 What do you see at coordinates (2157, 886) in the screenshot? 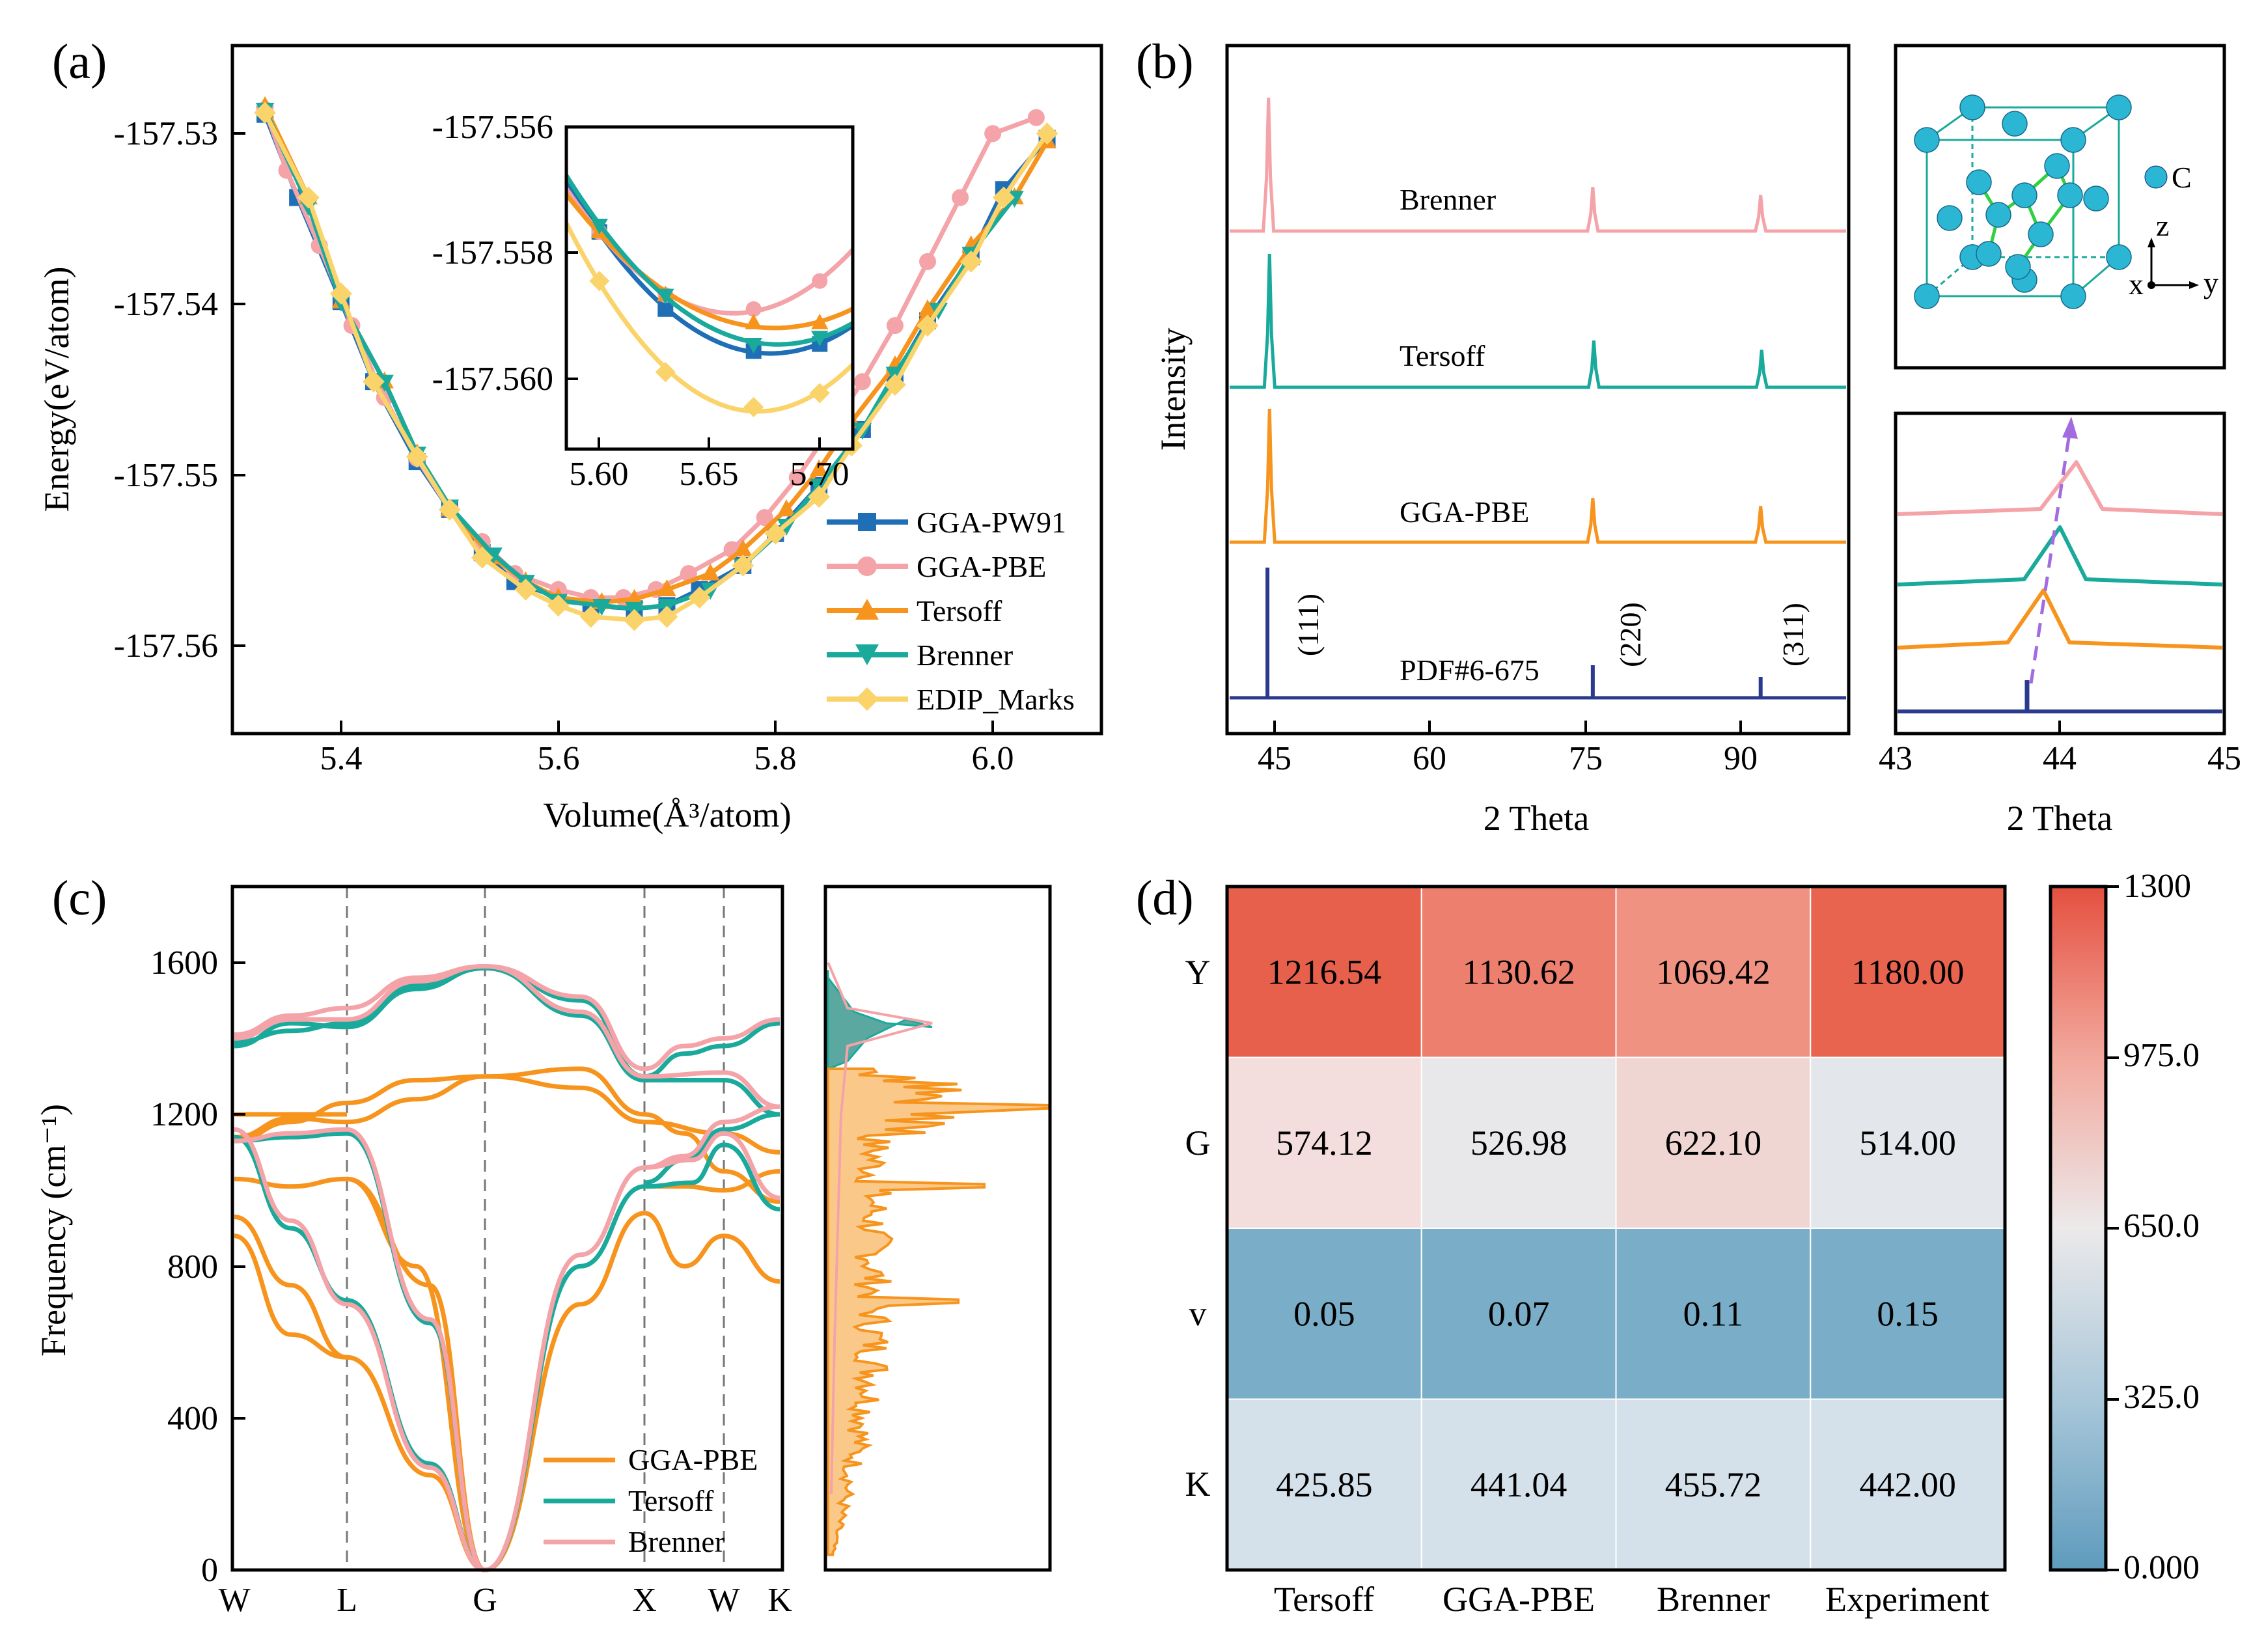
I see `colorbar-tick-label: 1300` at bounding box center [2157, 886].